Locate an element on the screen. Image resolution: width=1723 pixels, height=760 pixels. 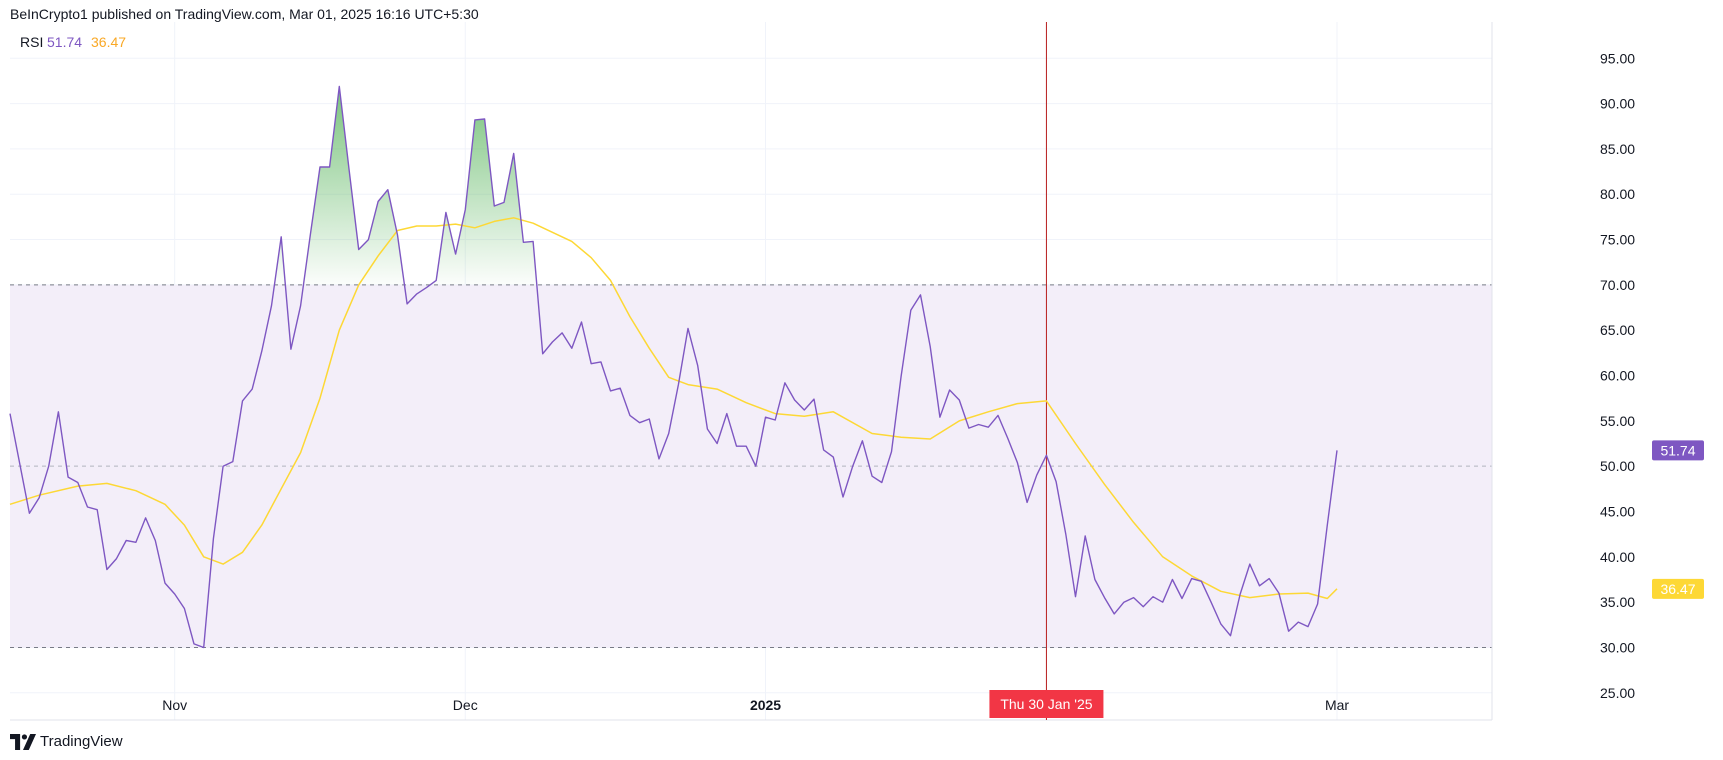
y-tick-label: 70.00 is located at coordinates (1617, 285).